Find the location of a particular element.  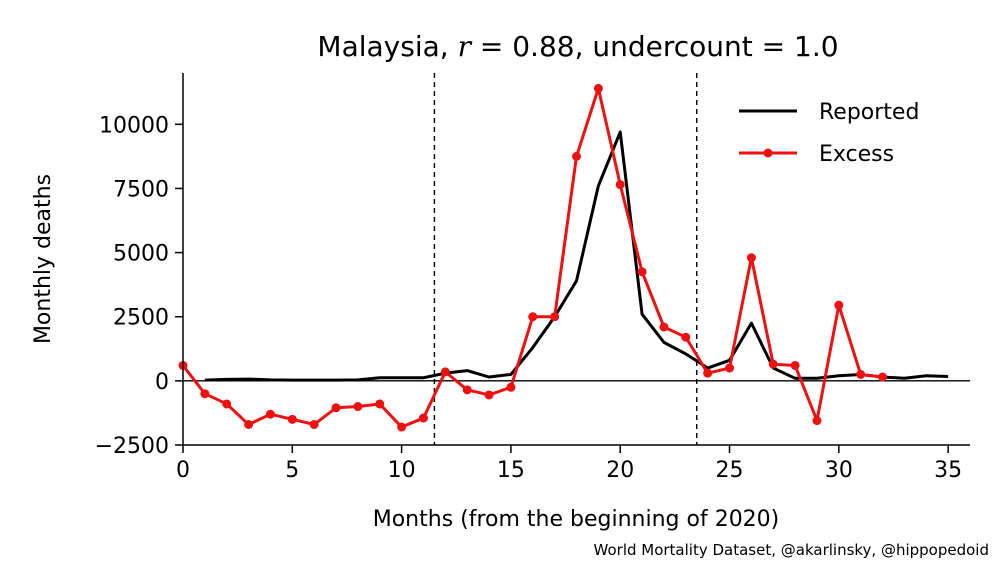

y-tick-label-5: 10000 is located at coordinates (134, 125).